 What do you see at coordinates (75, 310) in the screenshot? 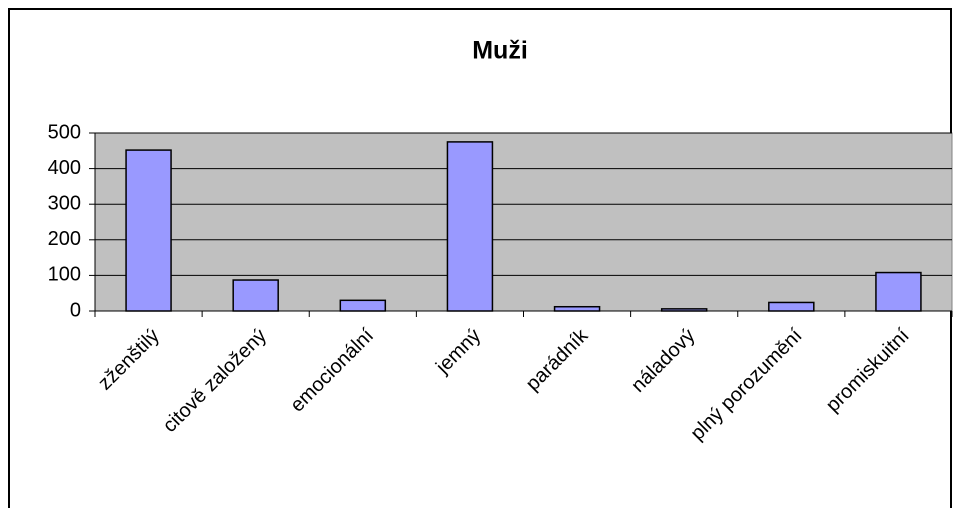
I see `y-tick-label: 0` at bounding box center [75, 310].